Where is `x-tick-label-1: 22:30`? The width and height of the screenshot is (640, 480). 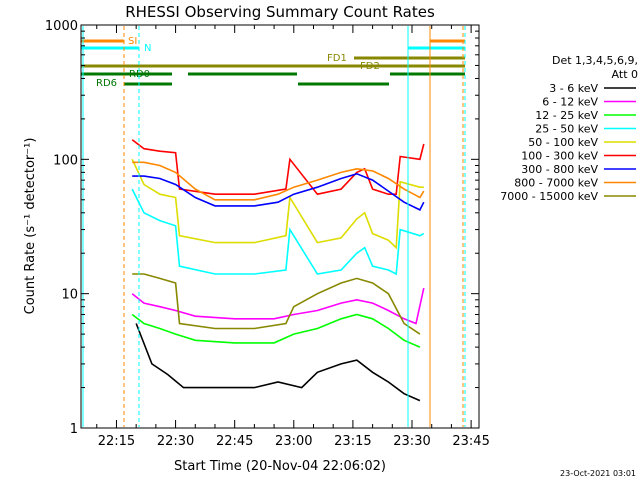
x-tick-label-1: 22:30 is located at coordinates (175, 441).